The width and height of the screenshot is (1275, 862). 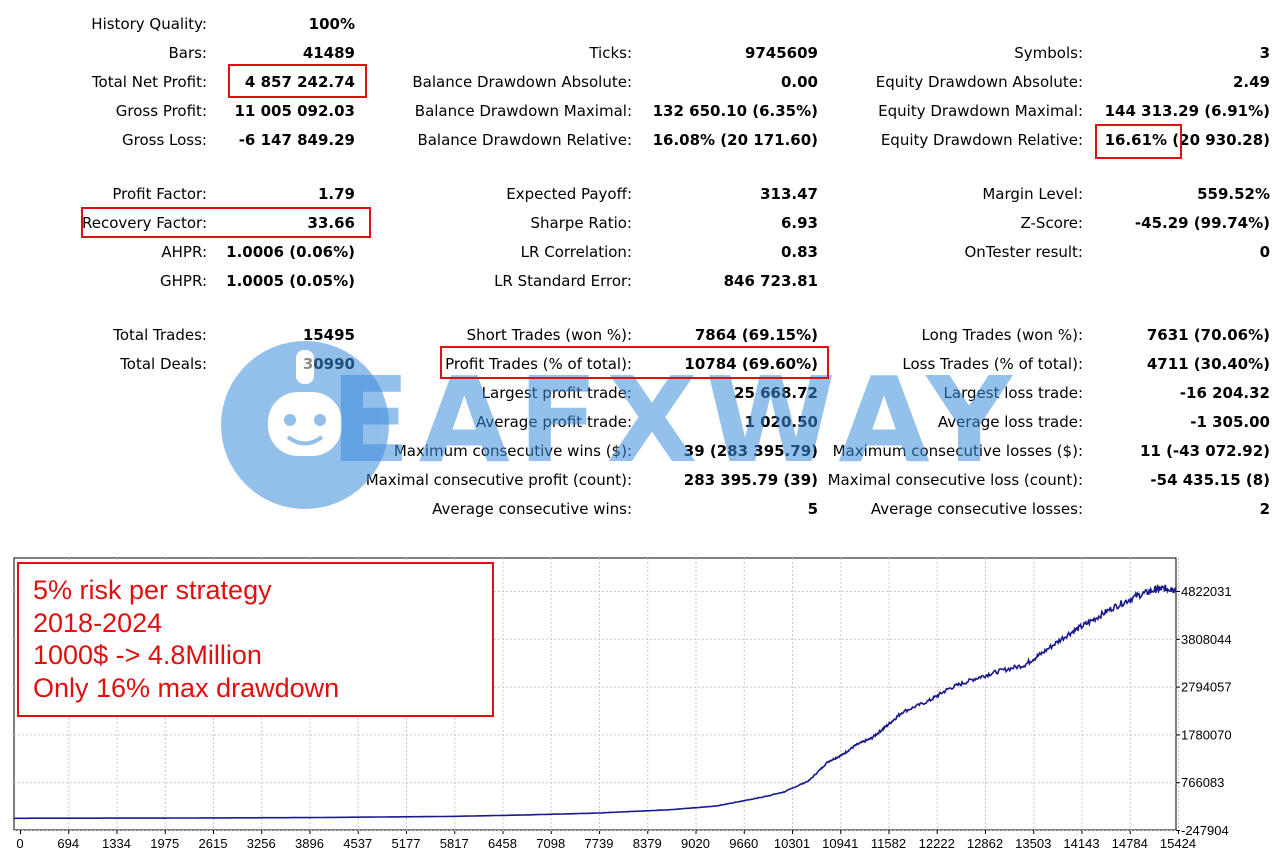 What do you see at coordinates (992, 364) in the screenshot?
I see `label-loss-trades-of-total: Loss Trades (% of total):` at bounding box center [992, 364].